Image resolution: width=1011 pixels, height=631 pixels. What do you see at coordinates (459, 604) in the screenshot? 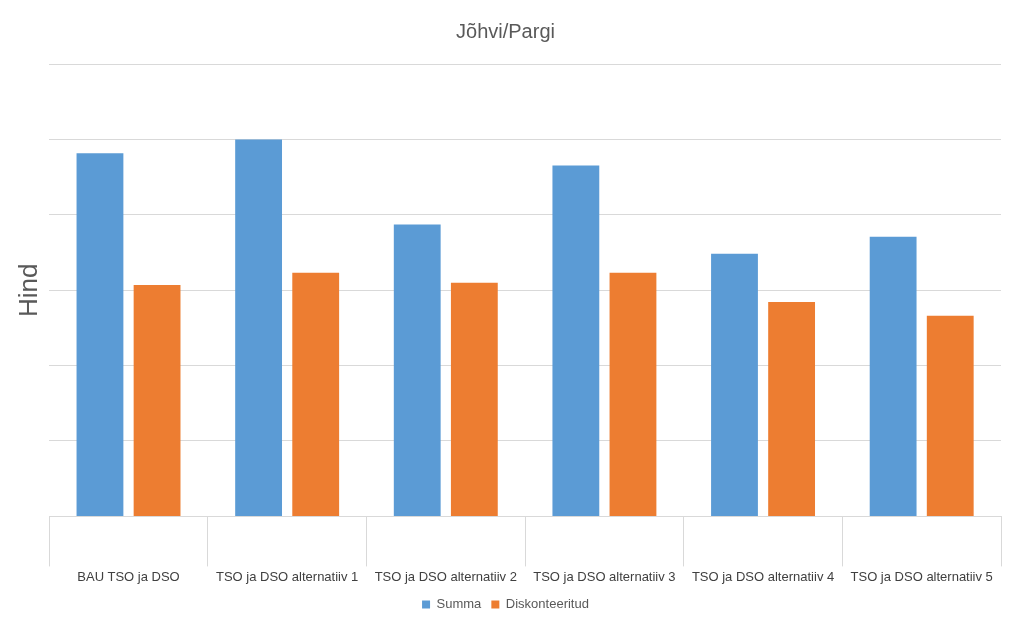
I see `legend-label: Summa` at bounding box center [459, 604].